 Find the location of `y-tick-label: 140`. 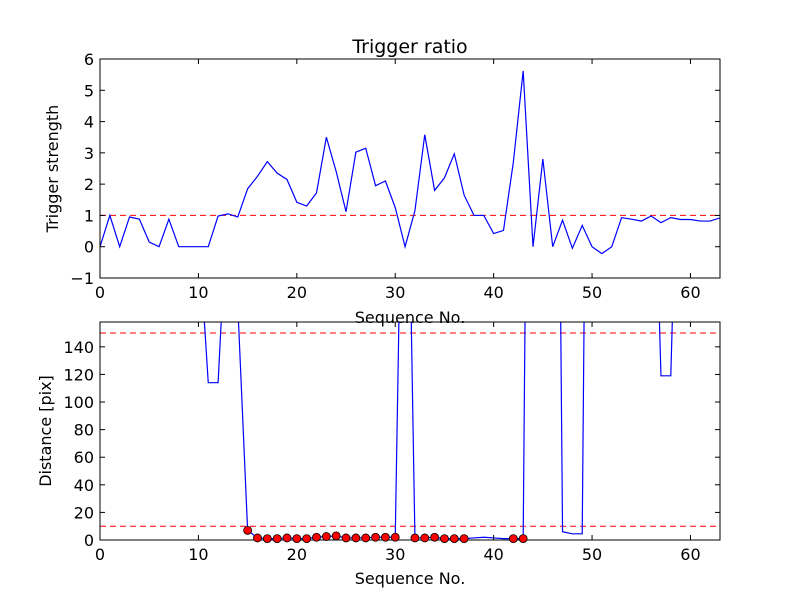

y-tick-label: 140 is located at coordinates (78, 347).